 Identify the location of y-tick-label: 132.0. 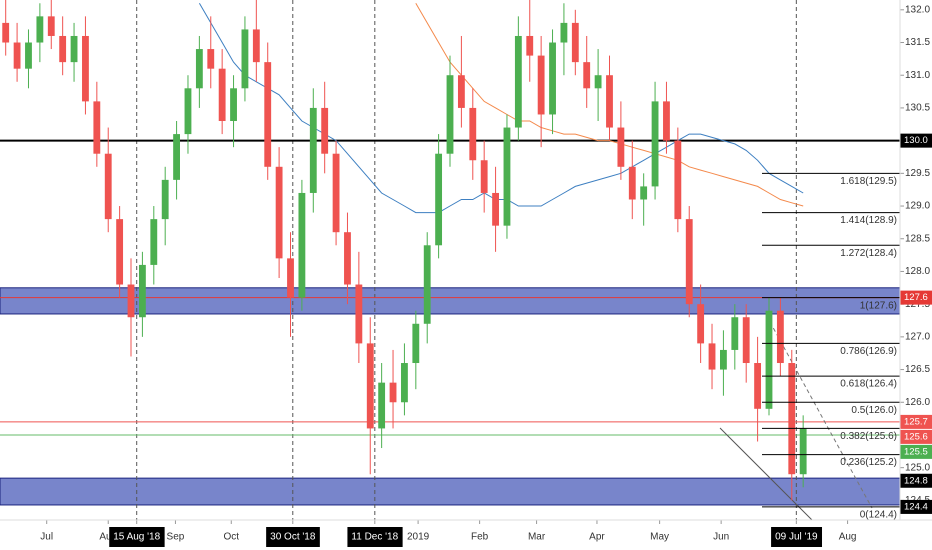
(917, 9).